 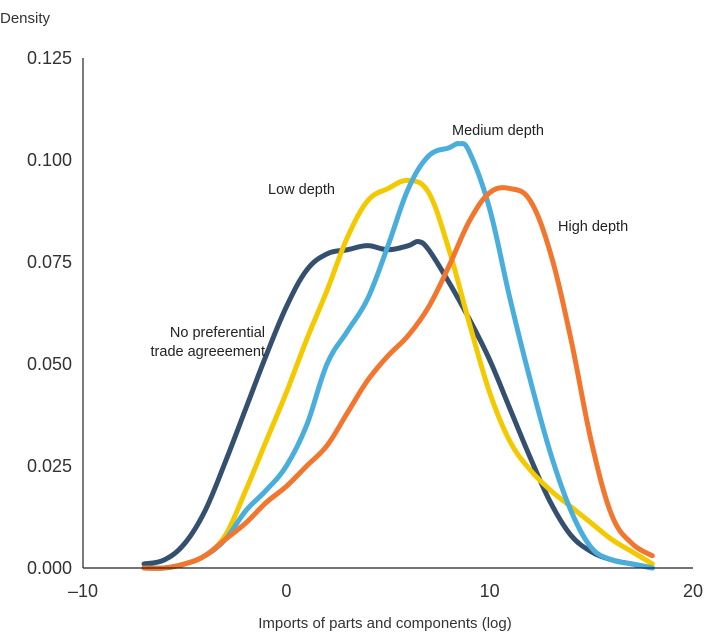 I want to click on y-tick-label: 0.025, so click(x=49, y=466).